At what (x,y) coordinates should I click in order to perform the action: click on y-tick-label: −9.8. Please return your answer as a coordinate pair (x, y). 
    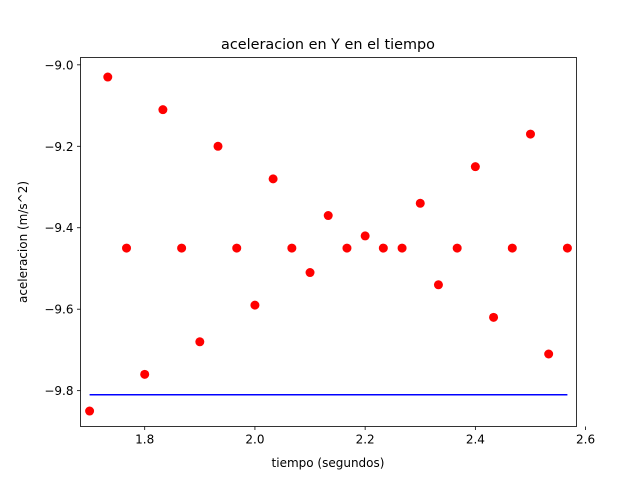
    Looking at the image, I should click on (58, 391).